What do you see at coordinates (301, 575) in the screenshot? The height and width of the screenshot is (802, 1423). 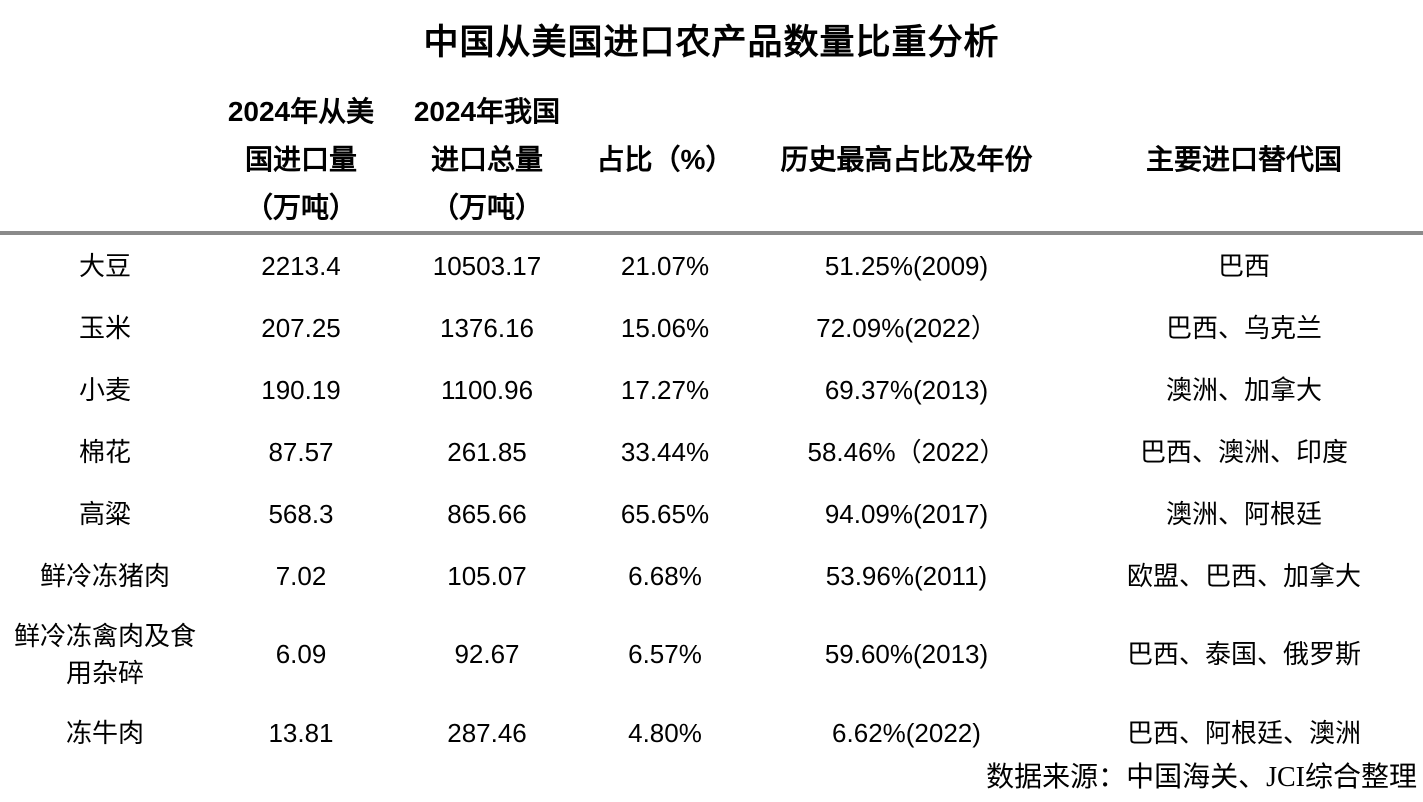 I see `cell-us-import: 7.02` at bounding box center [301, 575].